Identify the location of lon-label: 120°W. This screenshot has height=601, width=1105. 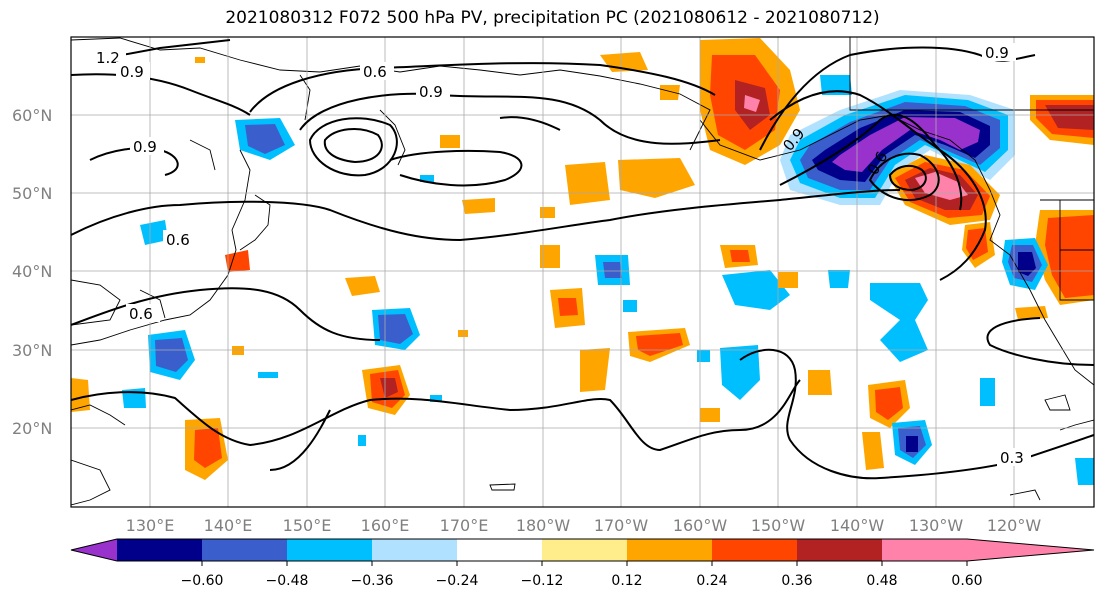
(1014, 525).